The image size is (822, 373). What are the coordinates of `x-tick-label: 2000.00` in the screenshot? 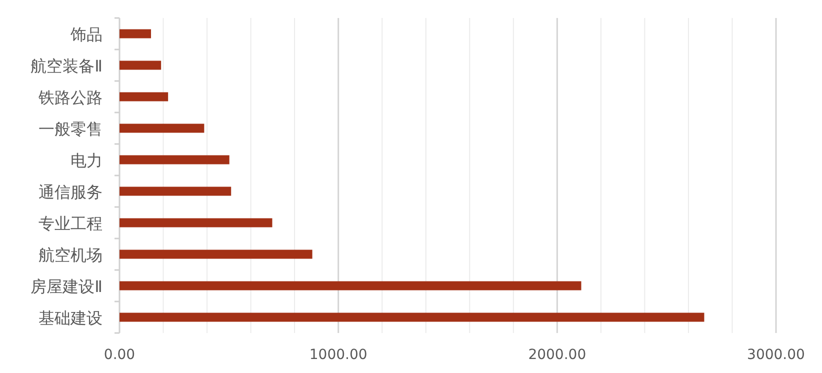 It's located at (557, 355).